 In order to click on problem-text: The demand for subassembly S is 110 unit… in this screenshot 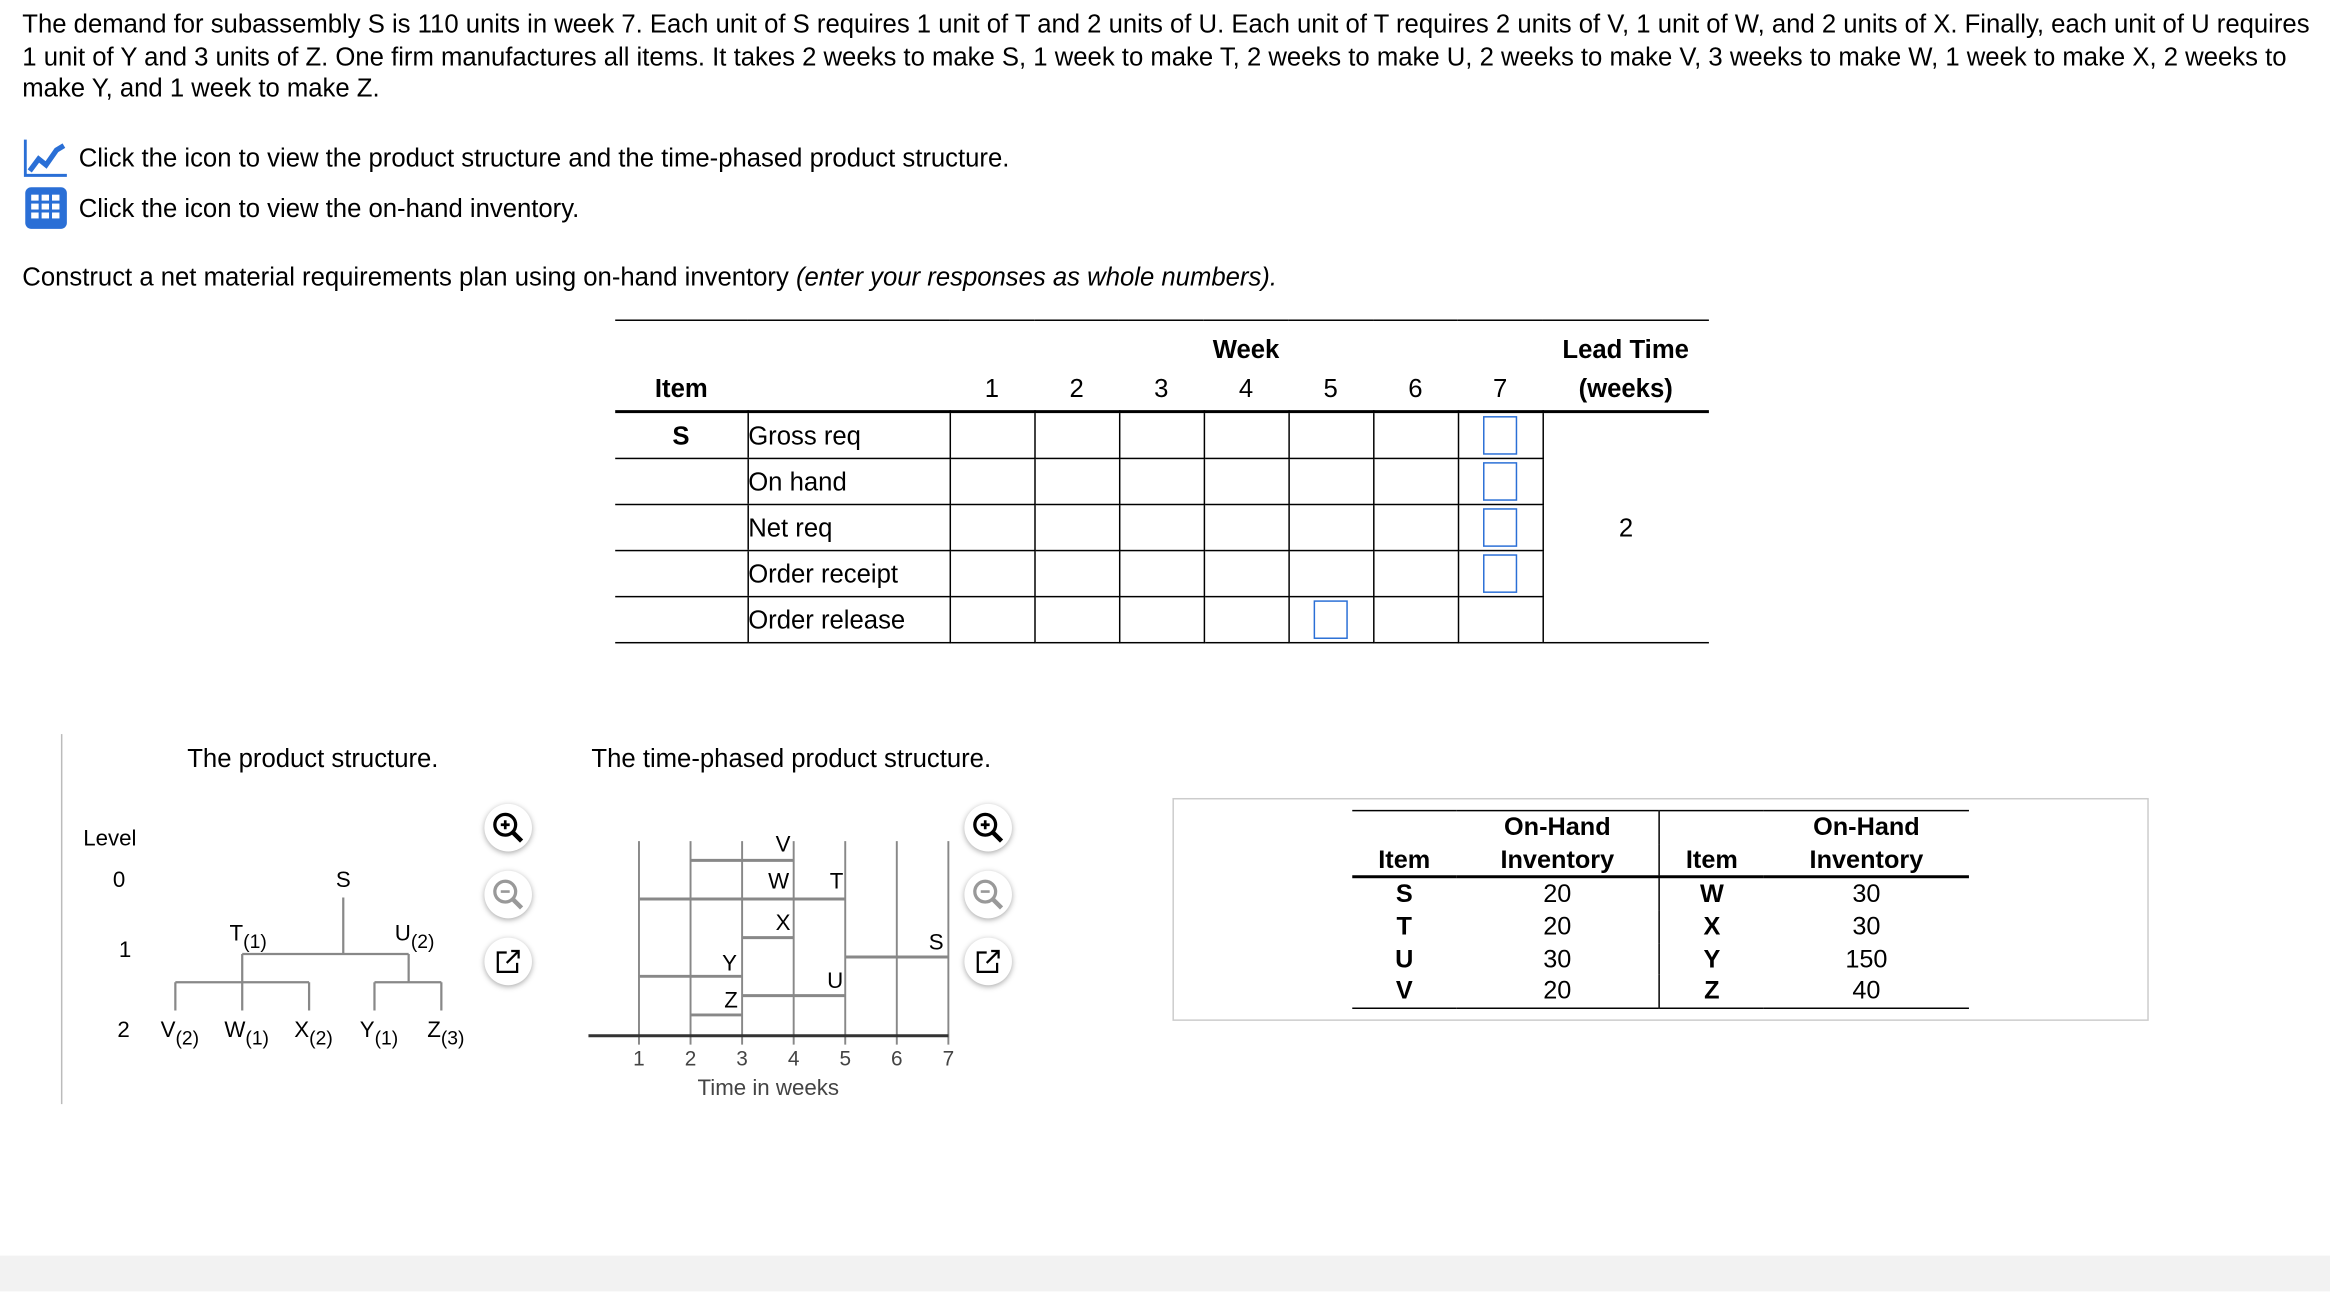, I will do `click(1166, 56)`.